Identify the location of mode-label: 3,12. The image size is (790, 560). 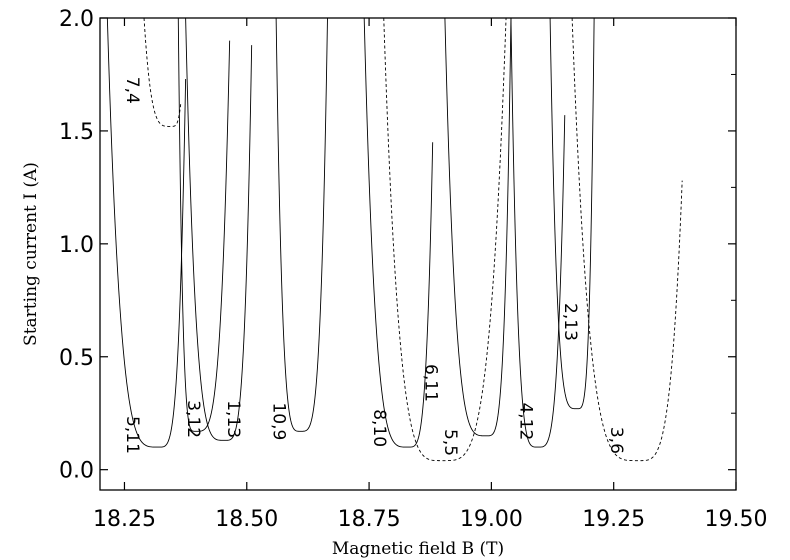
(193, 419).